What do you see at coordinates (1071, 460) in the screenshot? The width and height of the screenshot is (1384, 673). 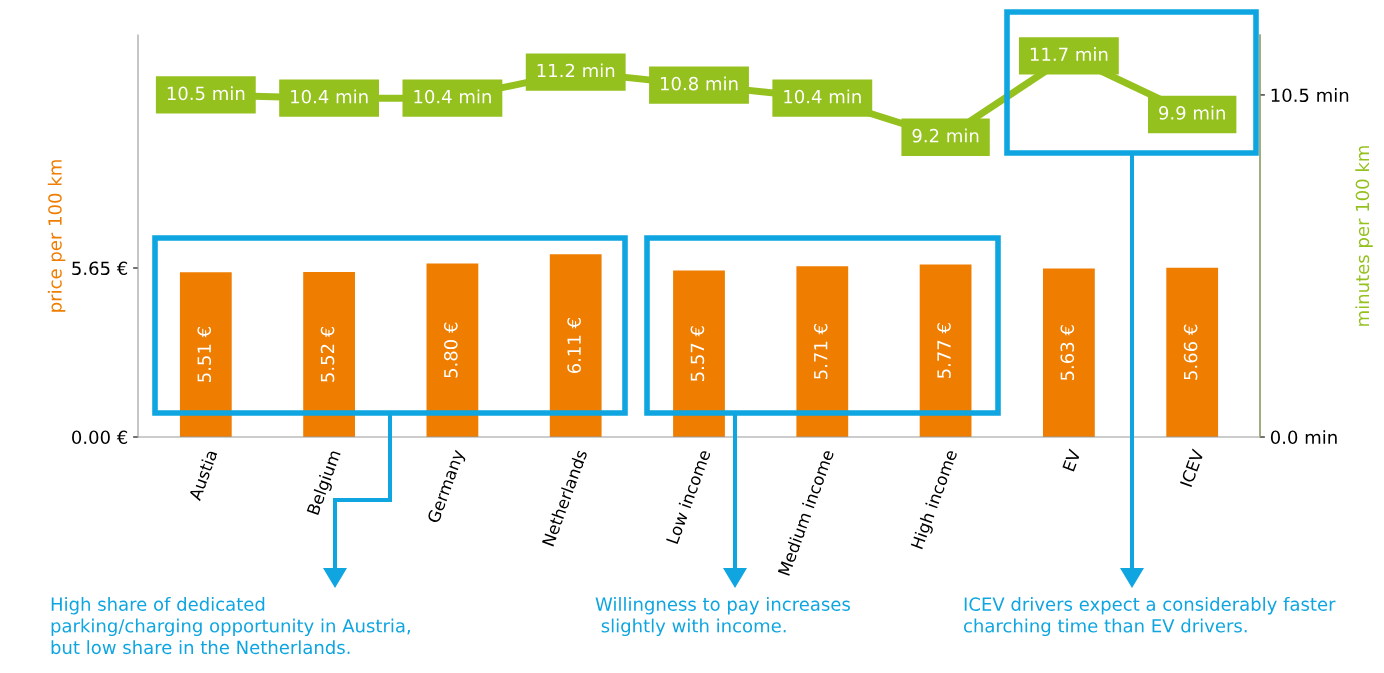 I see `x-tick-label: EV` at bounding box center [1071, 460].